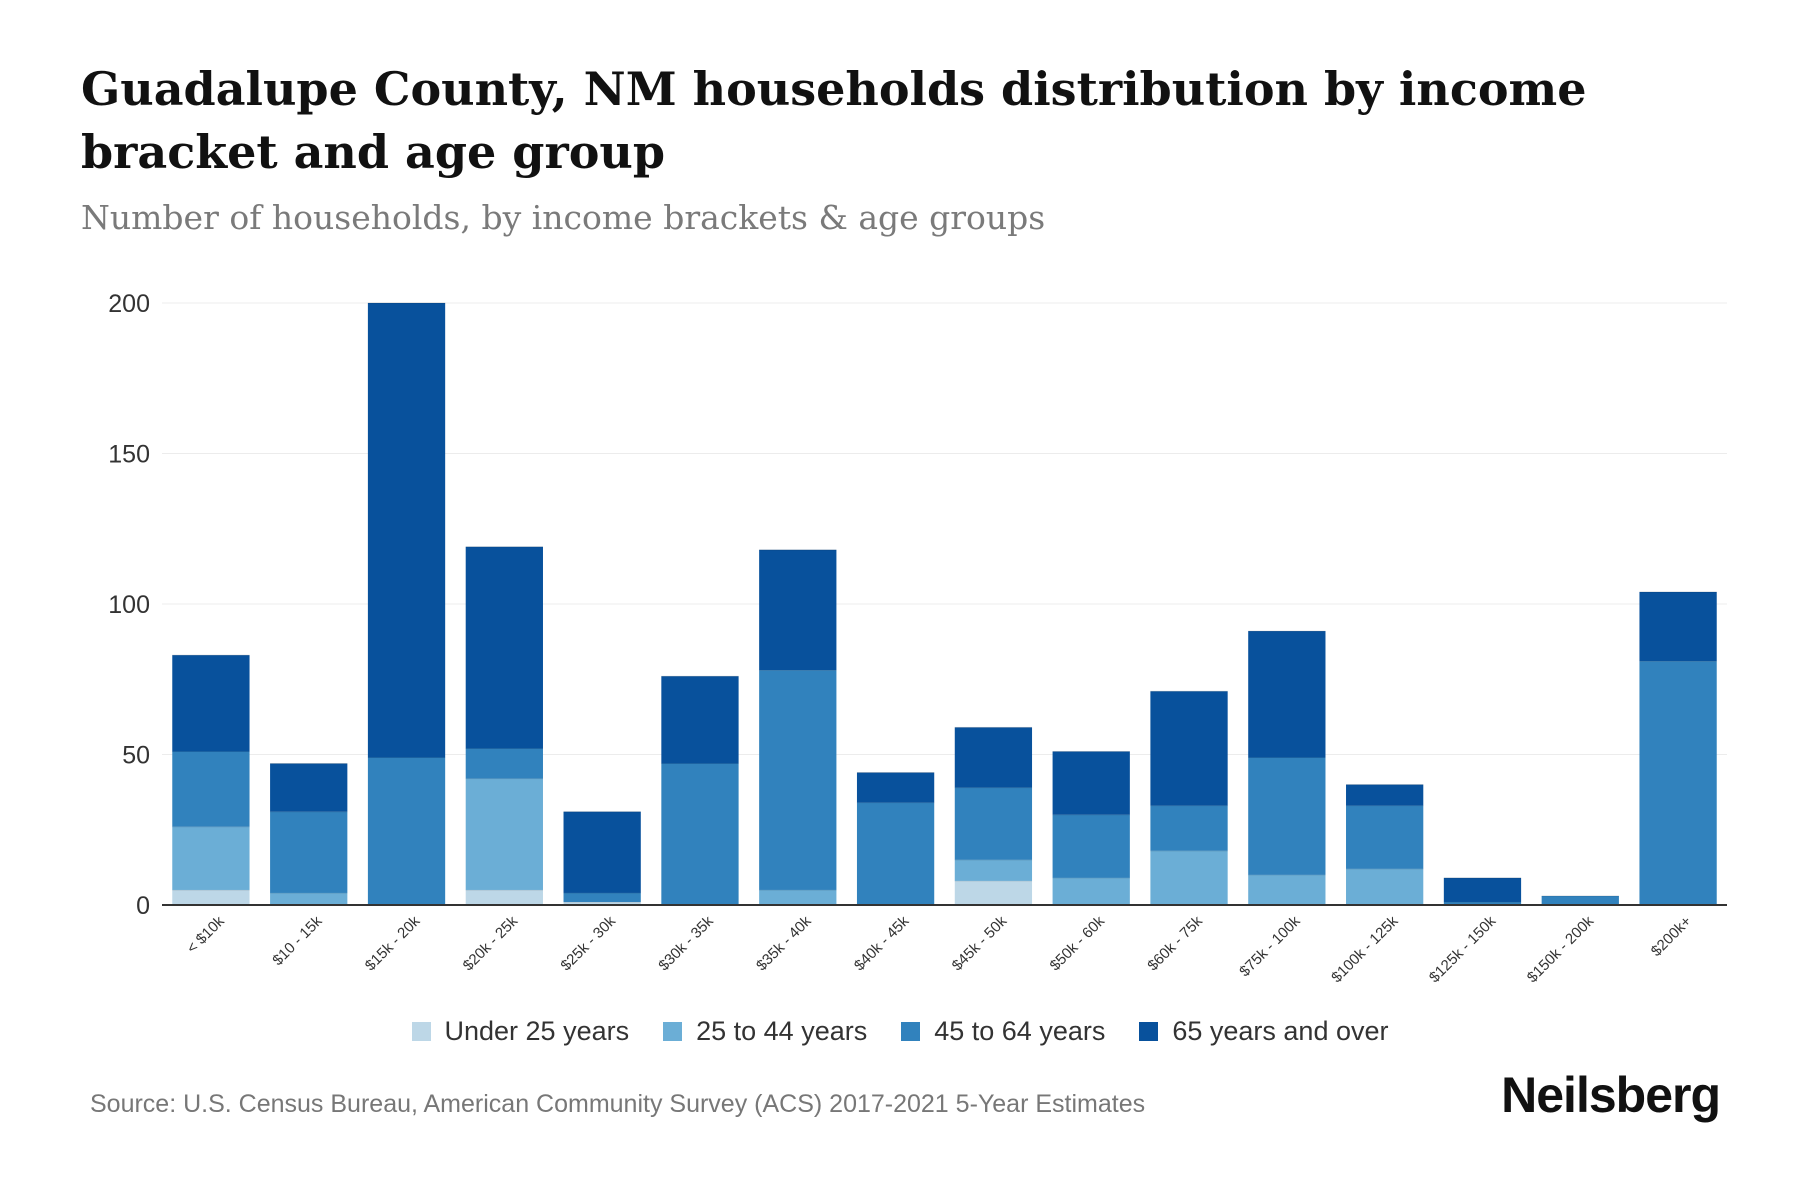 This screenshot has width=1800, height=1200. What do you see at coordinates (393, 943) in the screenshot?
I see `x-tick-label: $15k - 20k` at bounding box center [393, 943].